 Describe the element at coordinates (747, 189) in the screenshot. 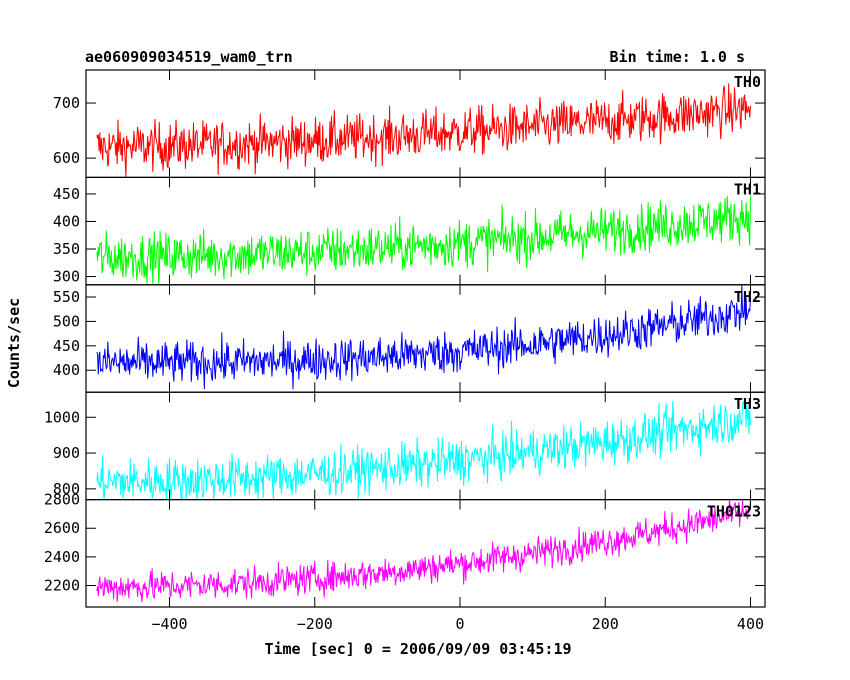

I see `panel-label-th1: TH1` at that location.